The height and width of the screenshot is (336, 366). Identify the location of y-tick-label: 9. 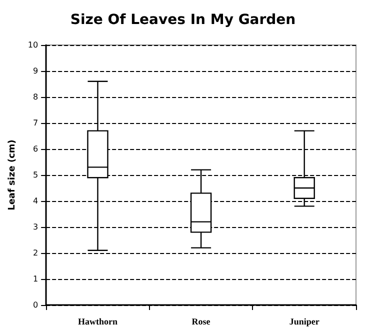
(35, 71).